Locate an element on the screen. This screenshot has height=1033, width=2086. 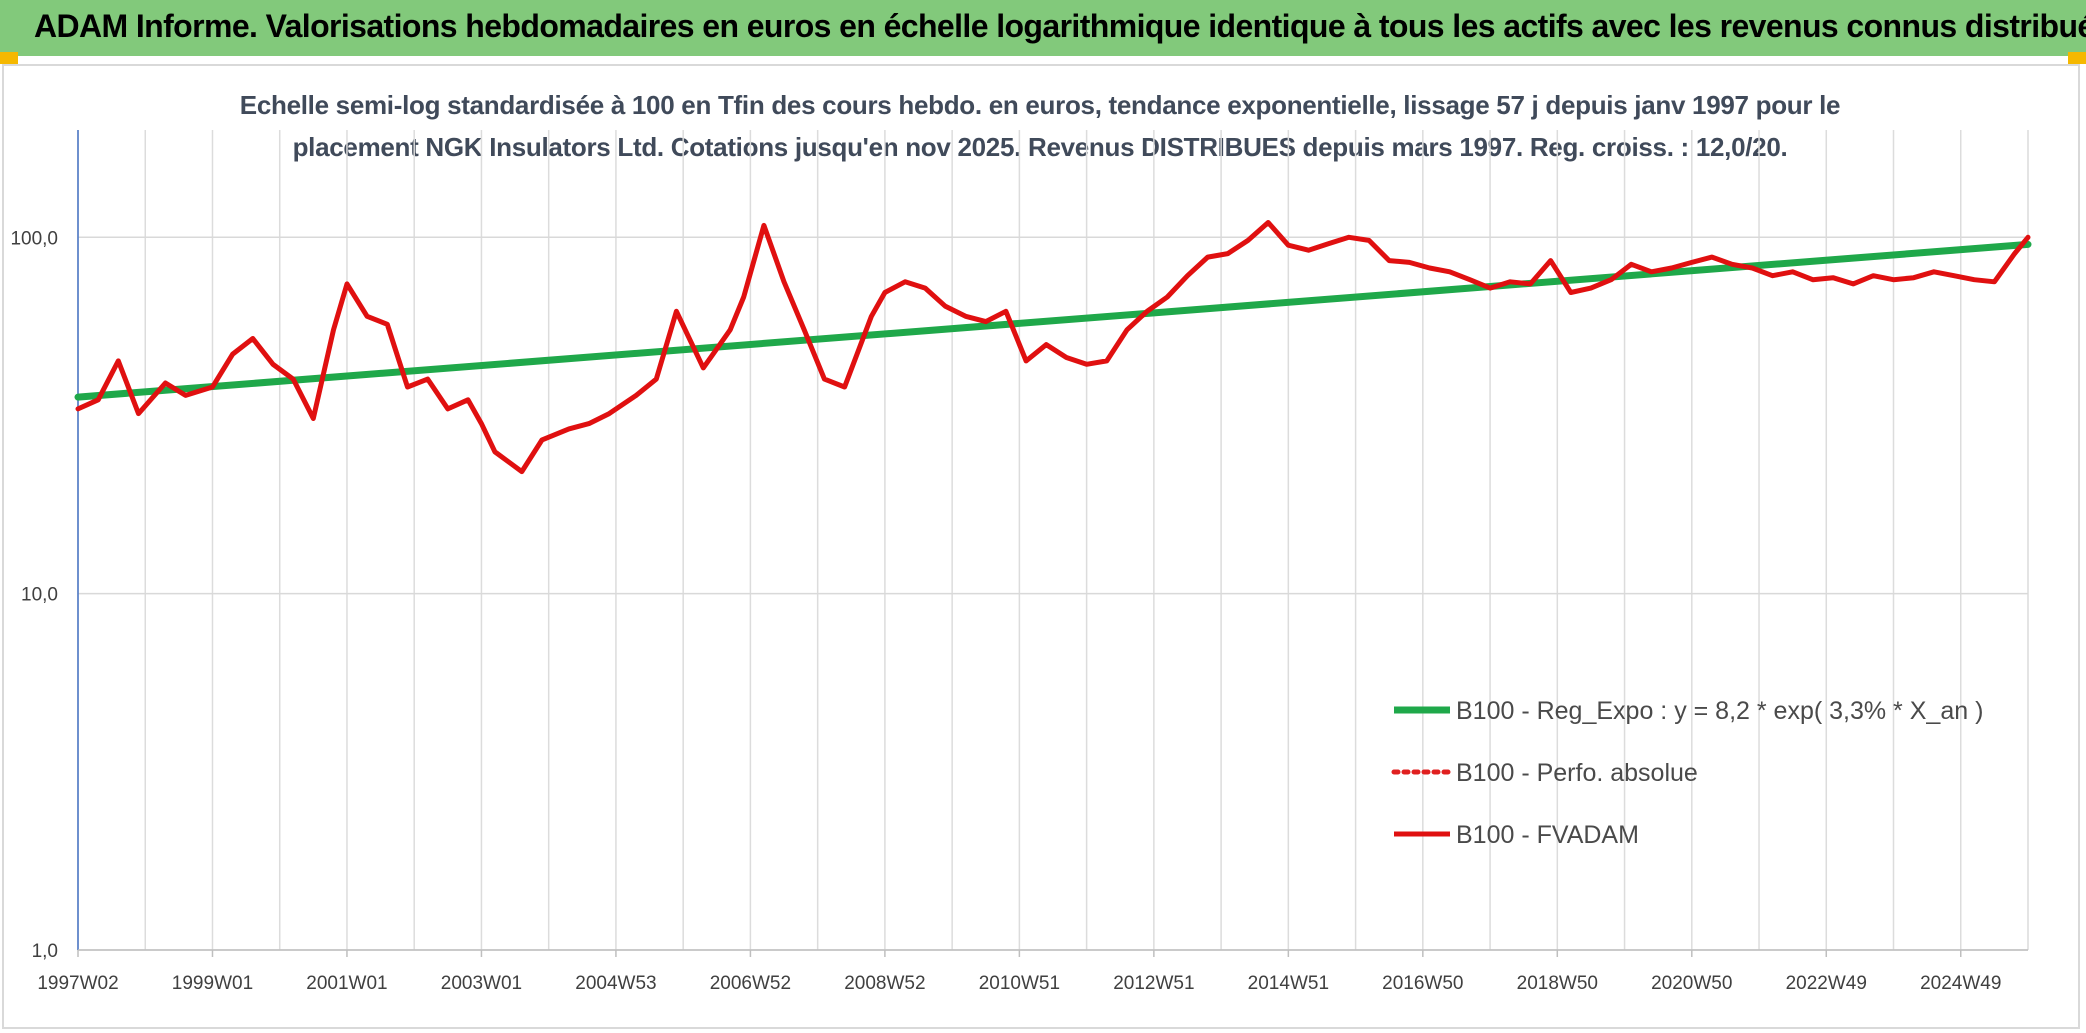
y-tick-label: 100,0 is located at coordinates (34, 238).